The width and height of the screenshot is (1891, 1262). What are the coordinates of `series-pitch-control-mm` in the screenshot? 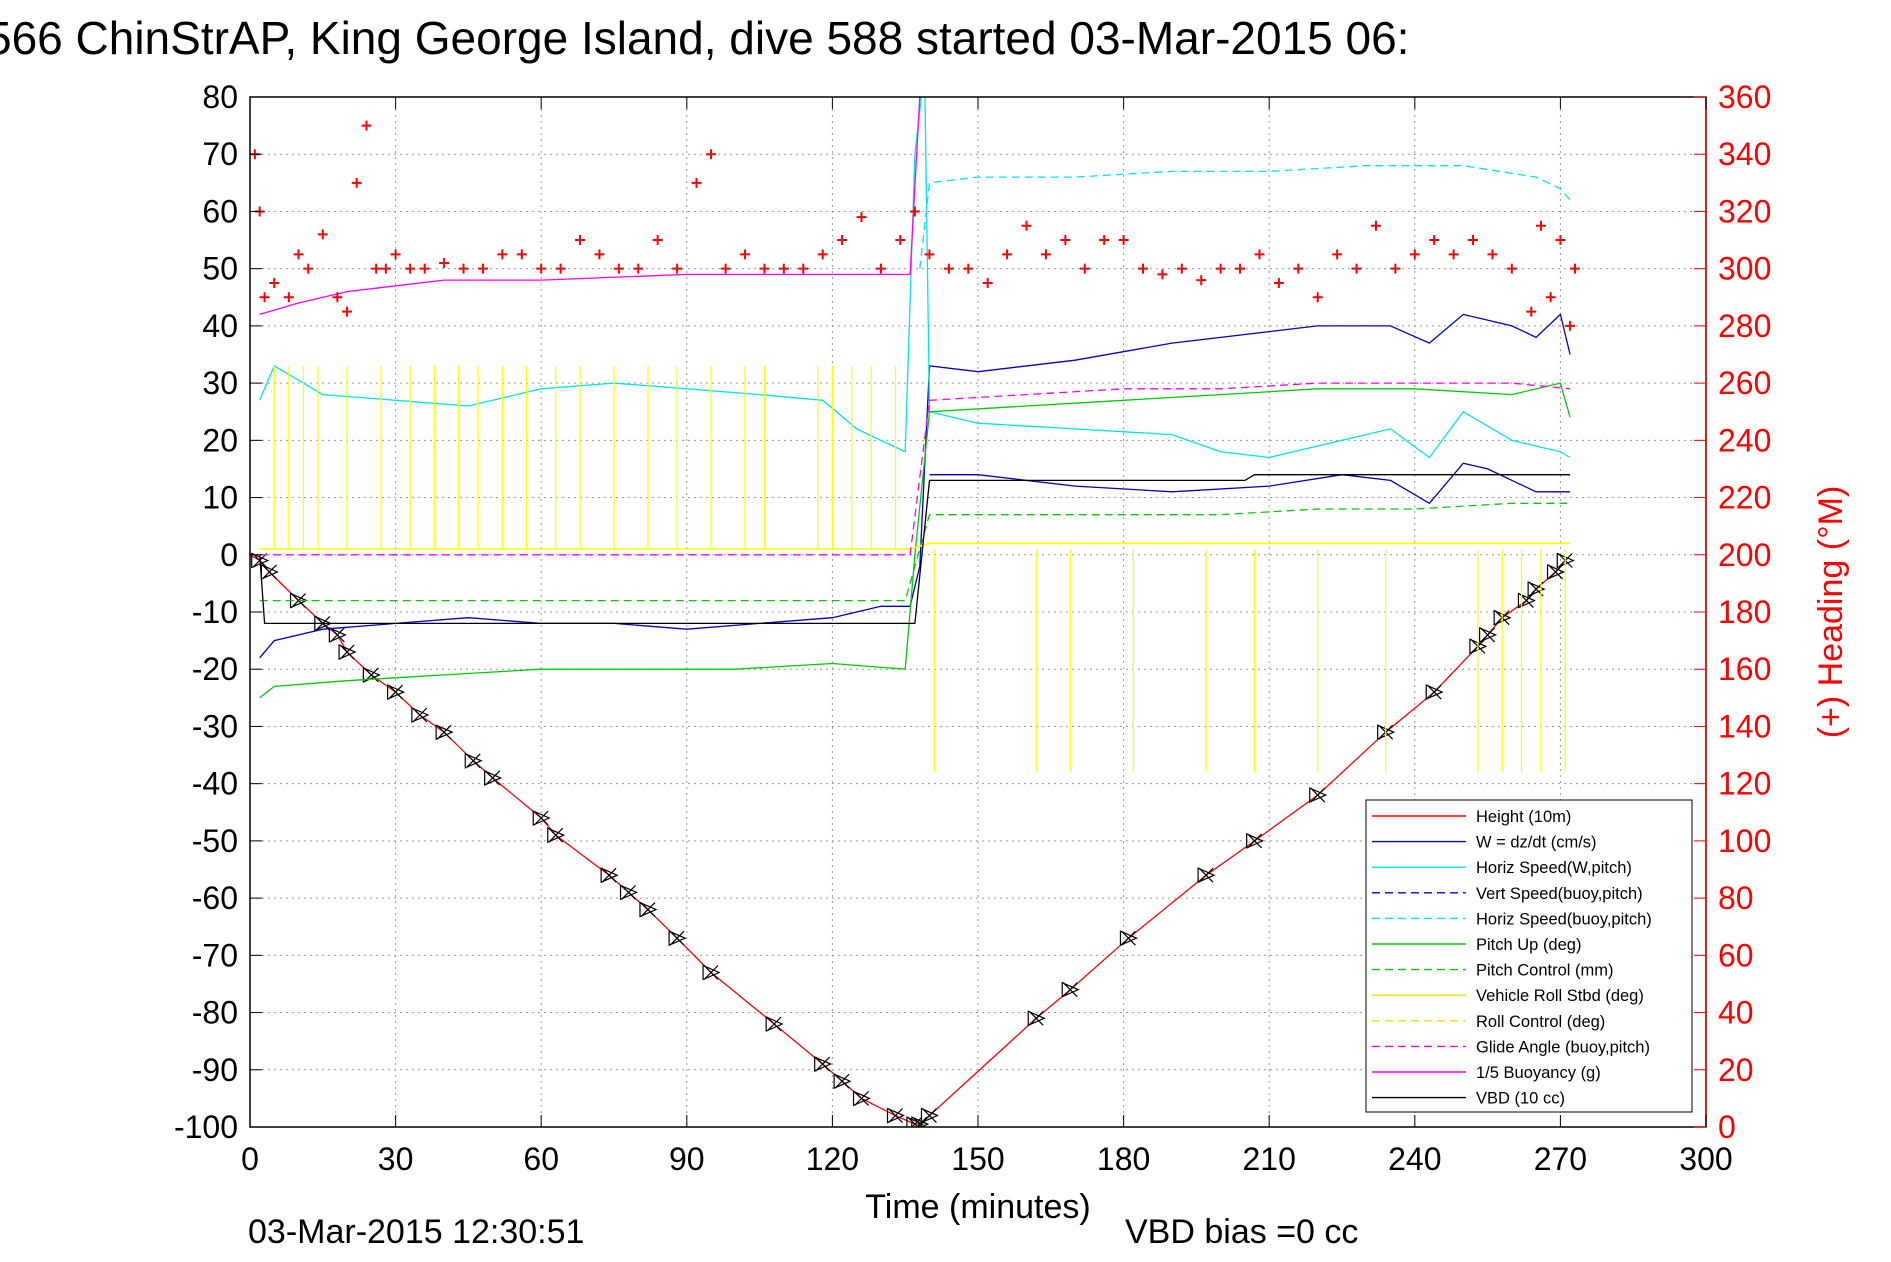 It's located at (915, 552).